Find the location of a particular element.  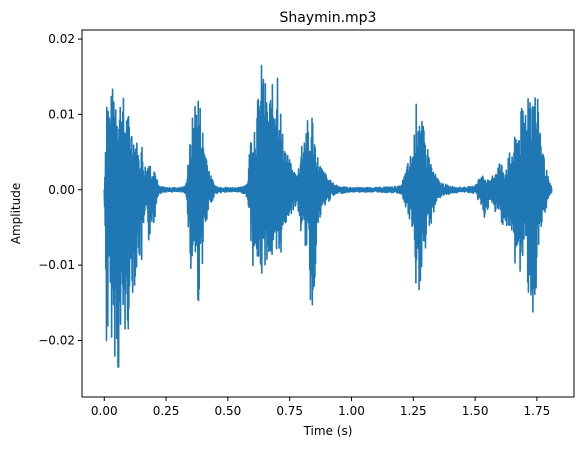

y-axis-label: Amplitude is located at coordinates (16, 214).